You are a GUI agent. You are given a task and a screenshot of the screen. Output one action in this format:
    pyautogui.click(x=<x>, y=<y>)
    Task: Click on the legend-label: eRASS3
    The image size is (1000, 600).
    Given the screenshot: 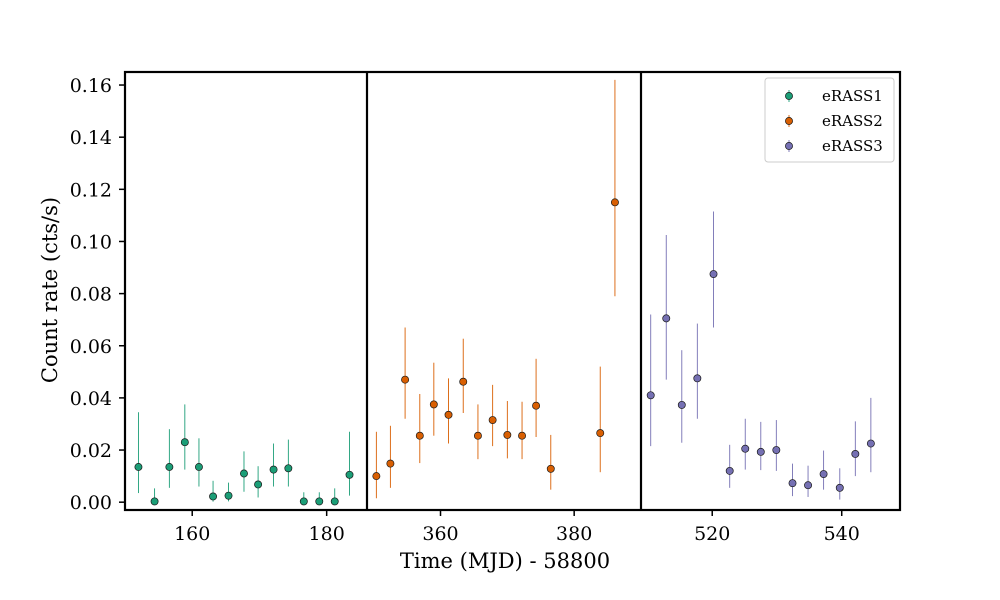 What is the action you would take?
    pyautogui.click(x=852, y=146)
    